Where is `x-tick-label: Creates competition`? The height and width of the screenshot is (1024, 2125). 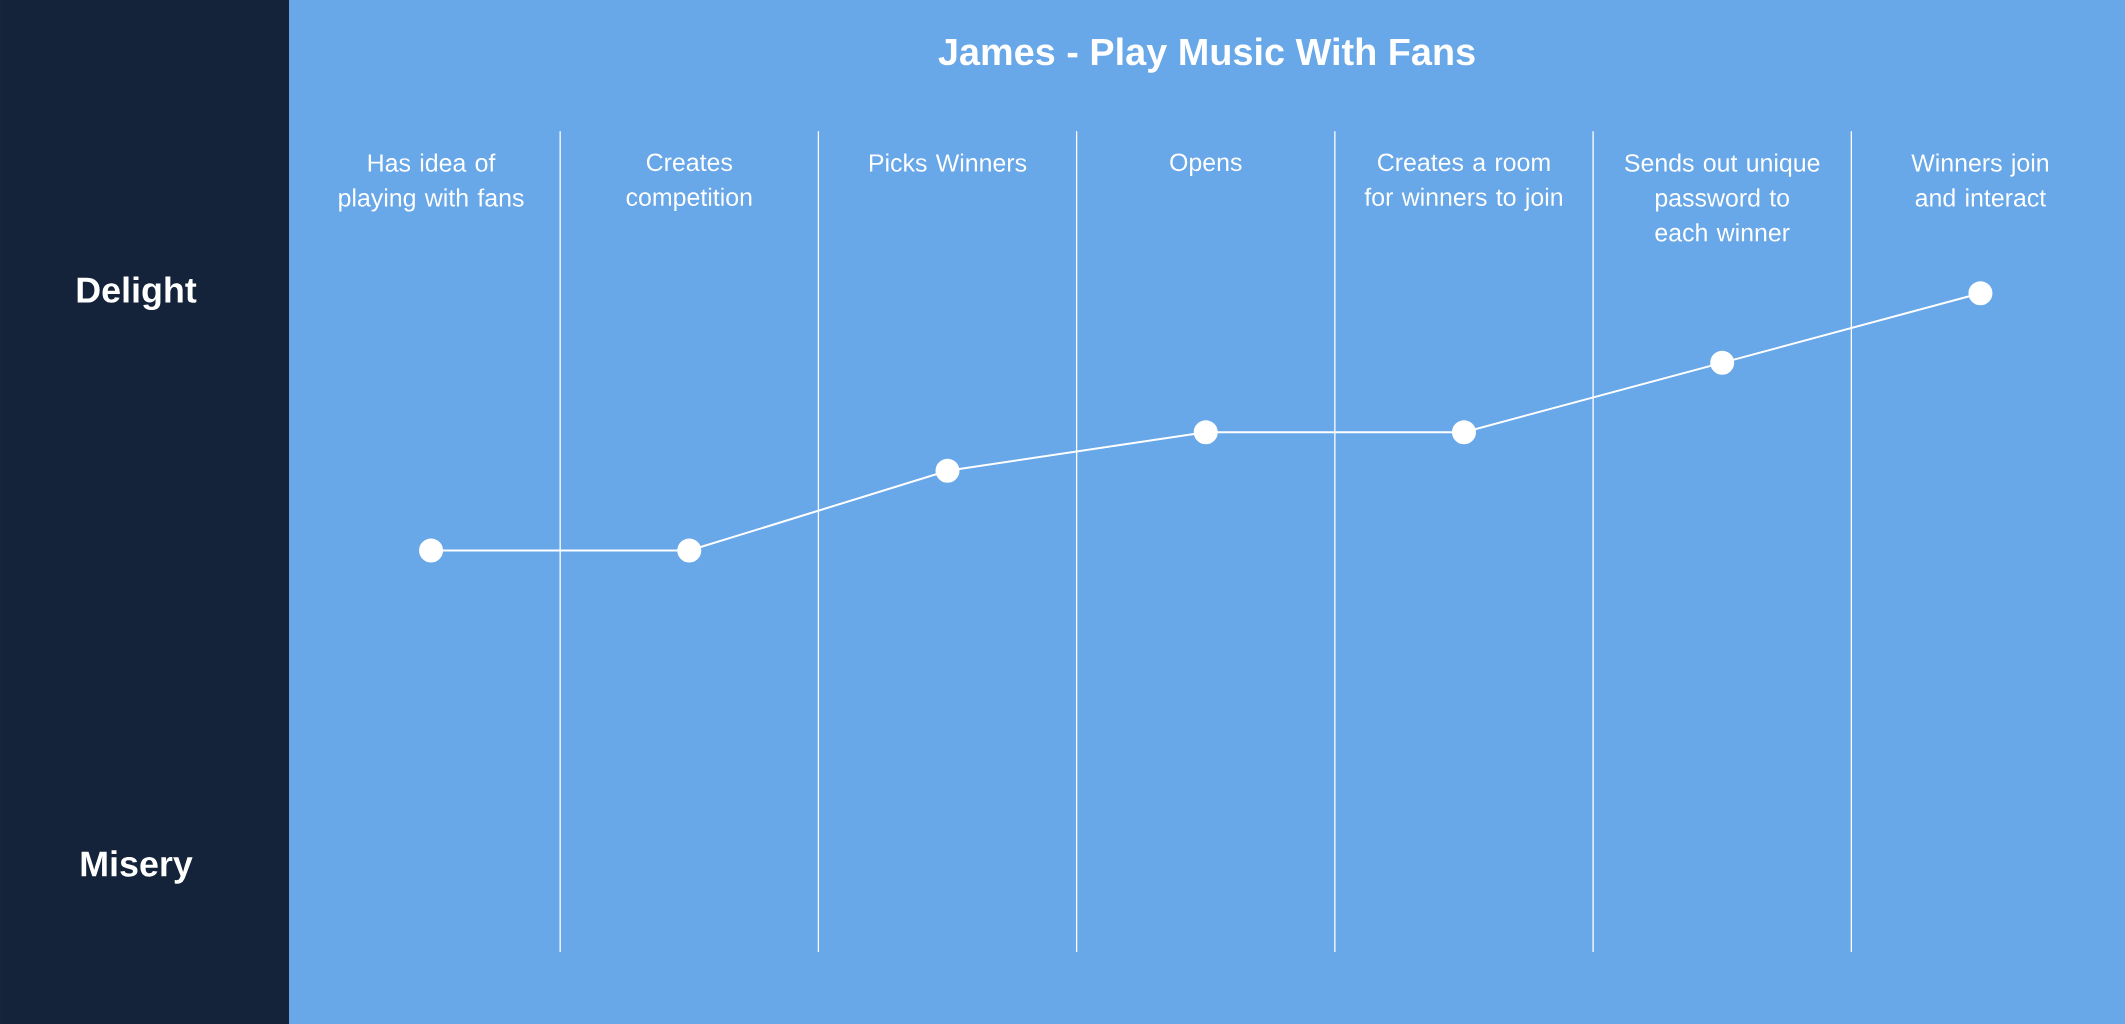 x-tick-label: Creates competition is located at coordinates (689, 182).